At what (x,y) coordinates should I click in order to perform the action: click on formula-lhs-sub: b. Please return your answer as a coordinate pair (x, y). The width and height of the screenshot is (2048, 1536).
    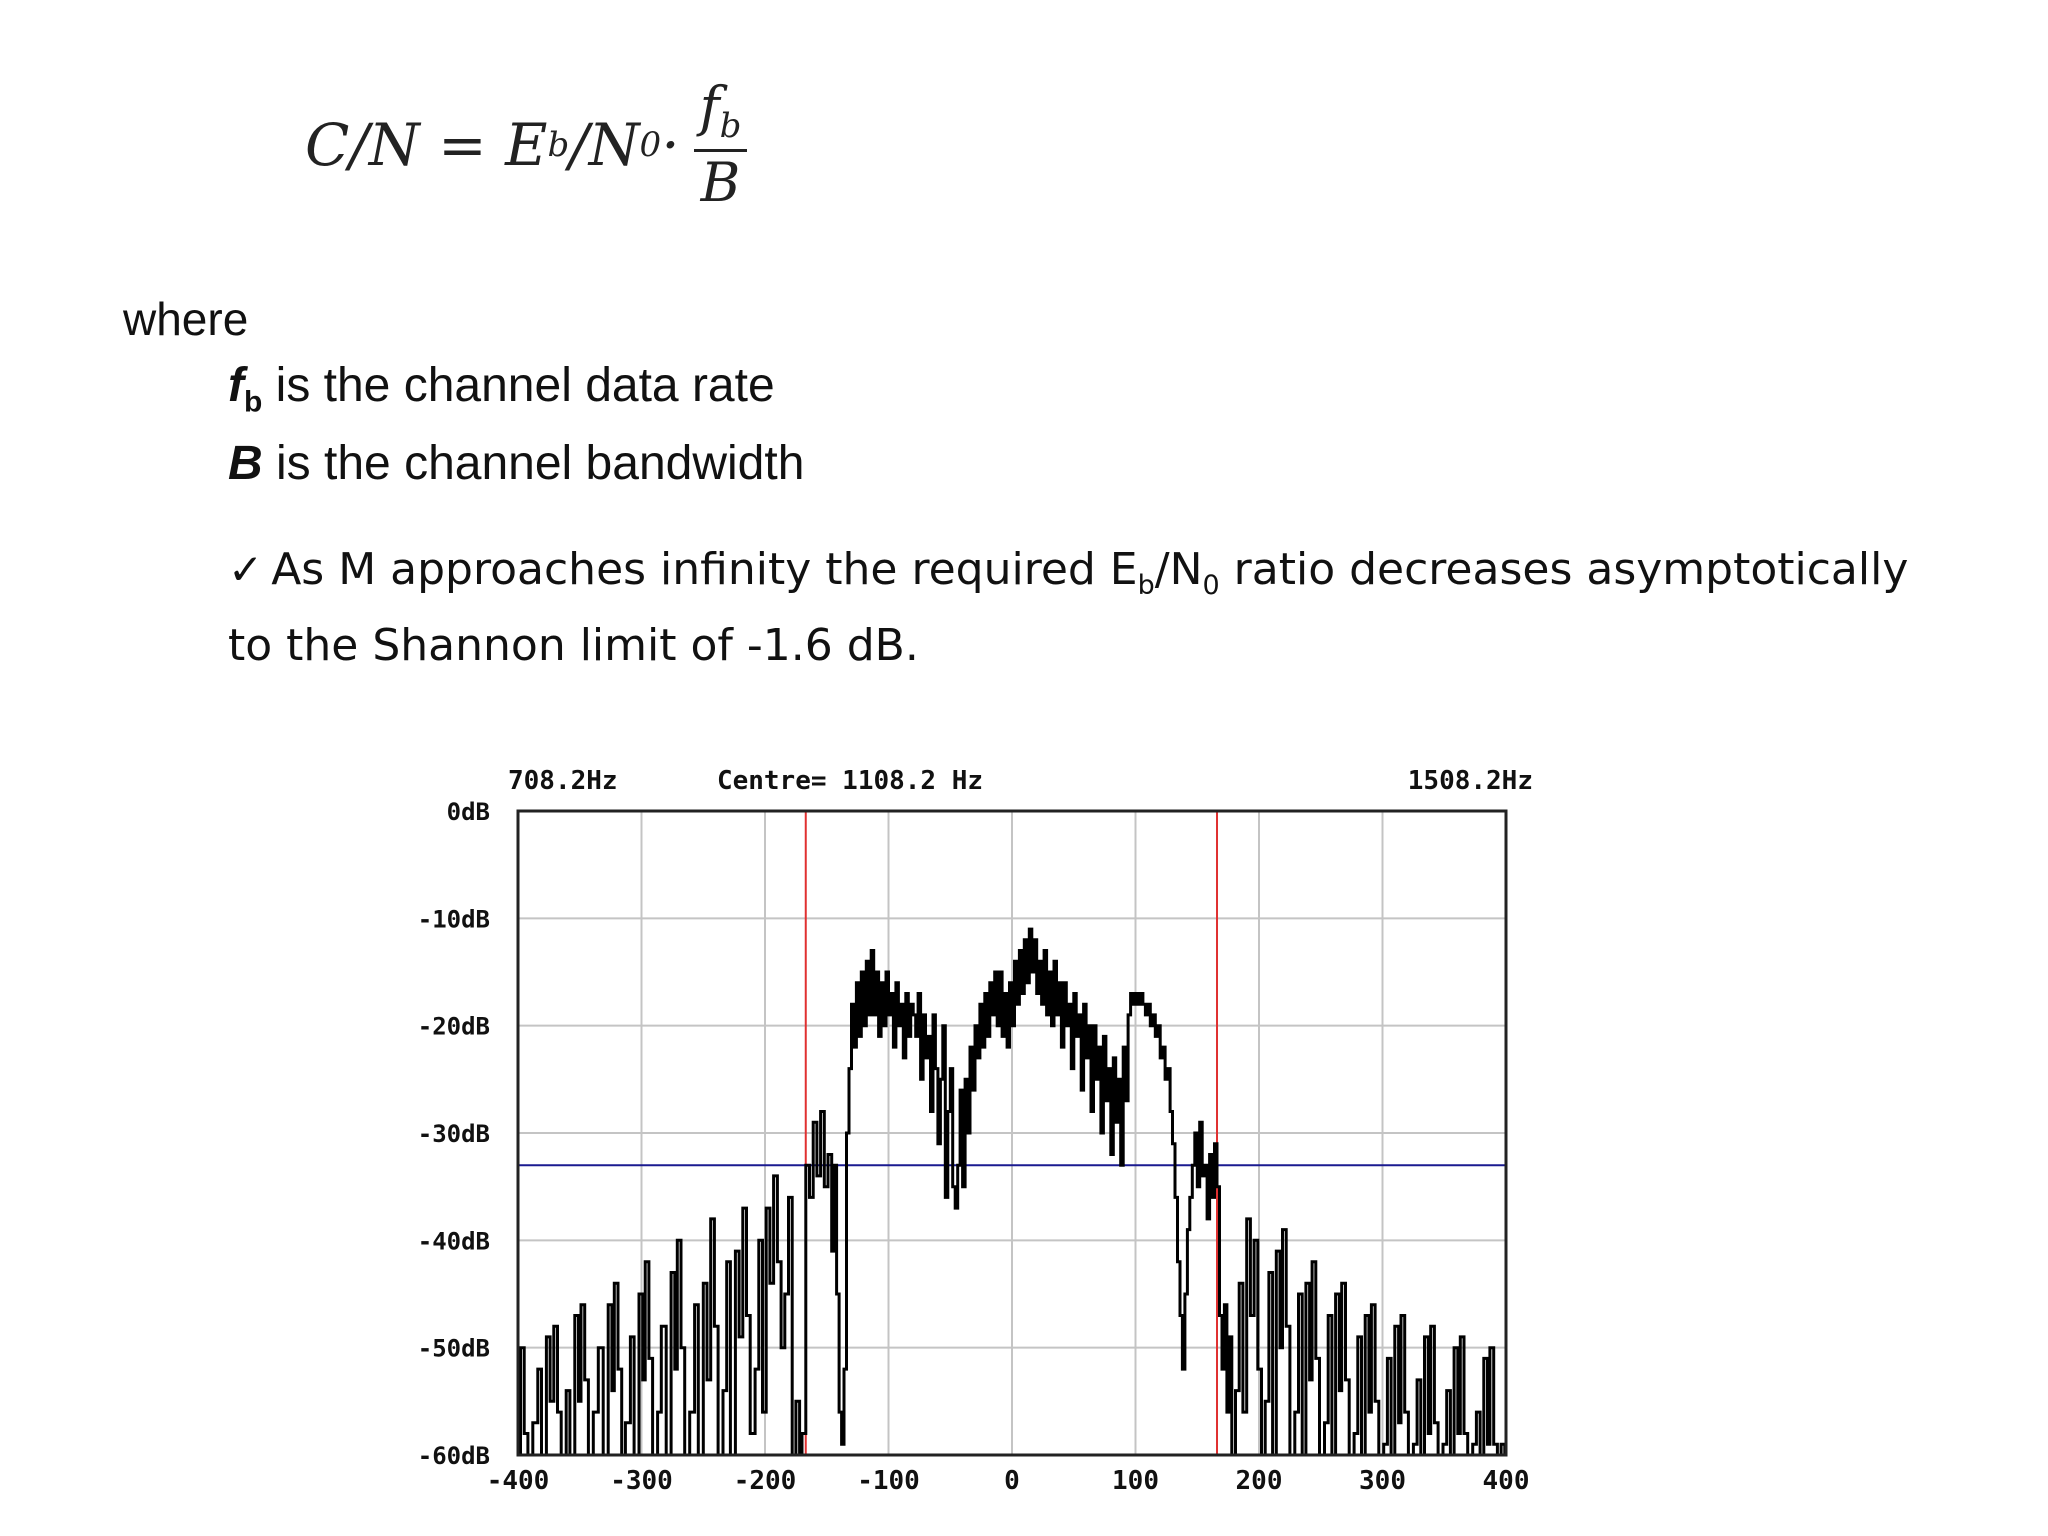
    Looking at the image, I should click on (558, 144).